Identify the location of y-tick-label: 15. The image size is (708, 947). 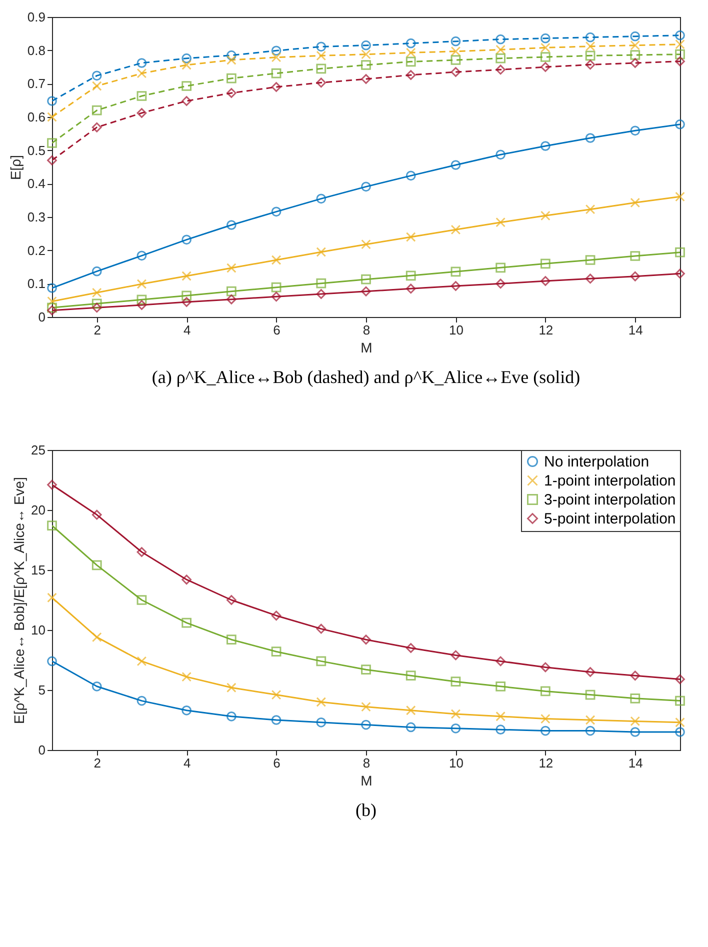
(38, 570).